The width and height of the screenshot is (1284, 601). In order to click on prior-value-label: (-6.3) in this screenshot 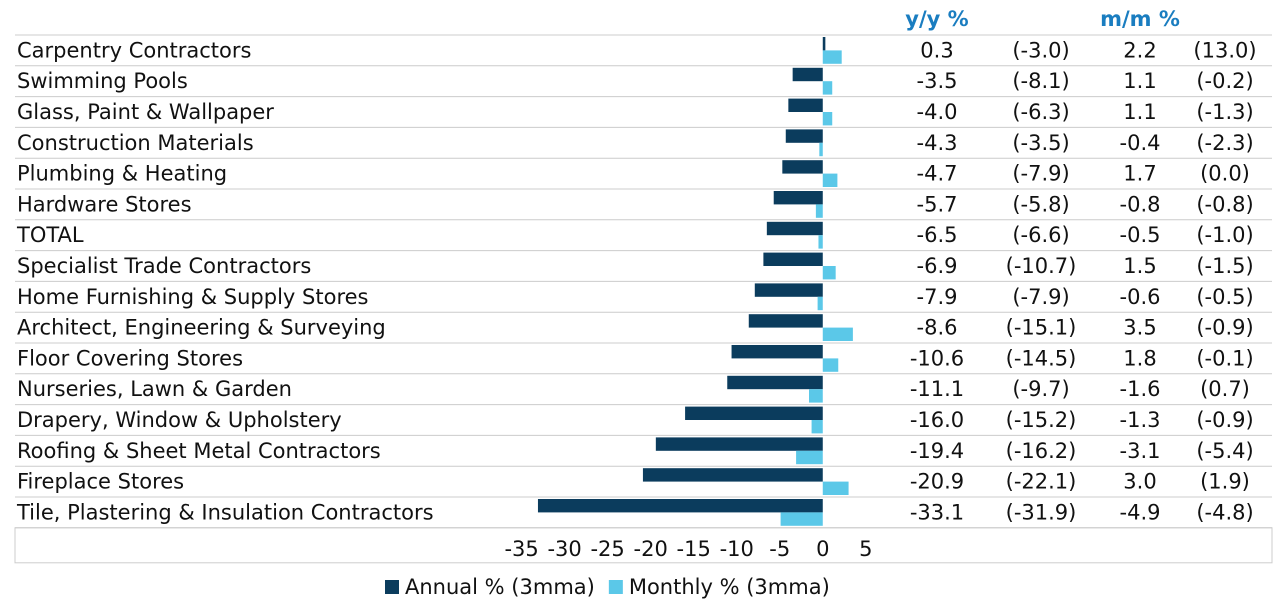, I will do `click(1040, 112)`.